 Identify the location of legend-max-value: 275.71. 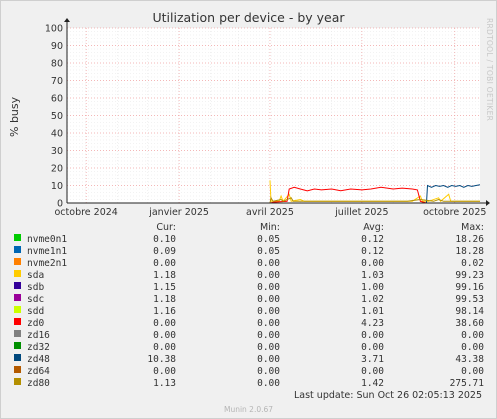
(466, 383).